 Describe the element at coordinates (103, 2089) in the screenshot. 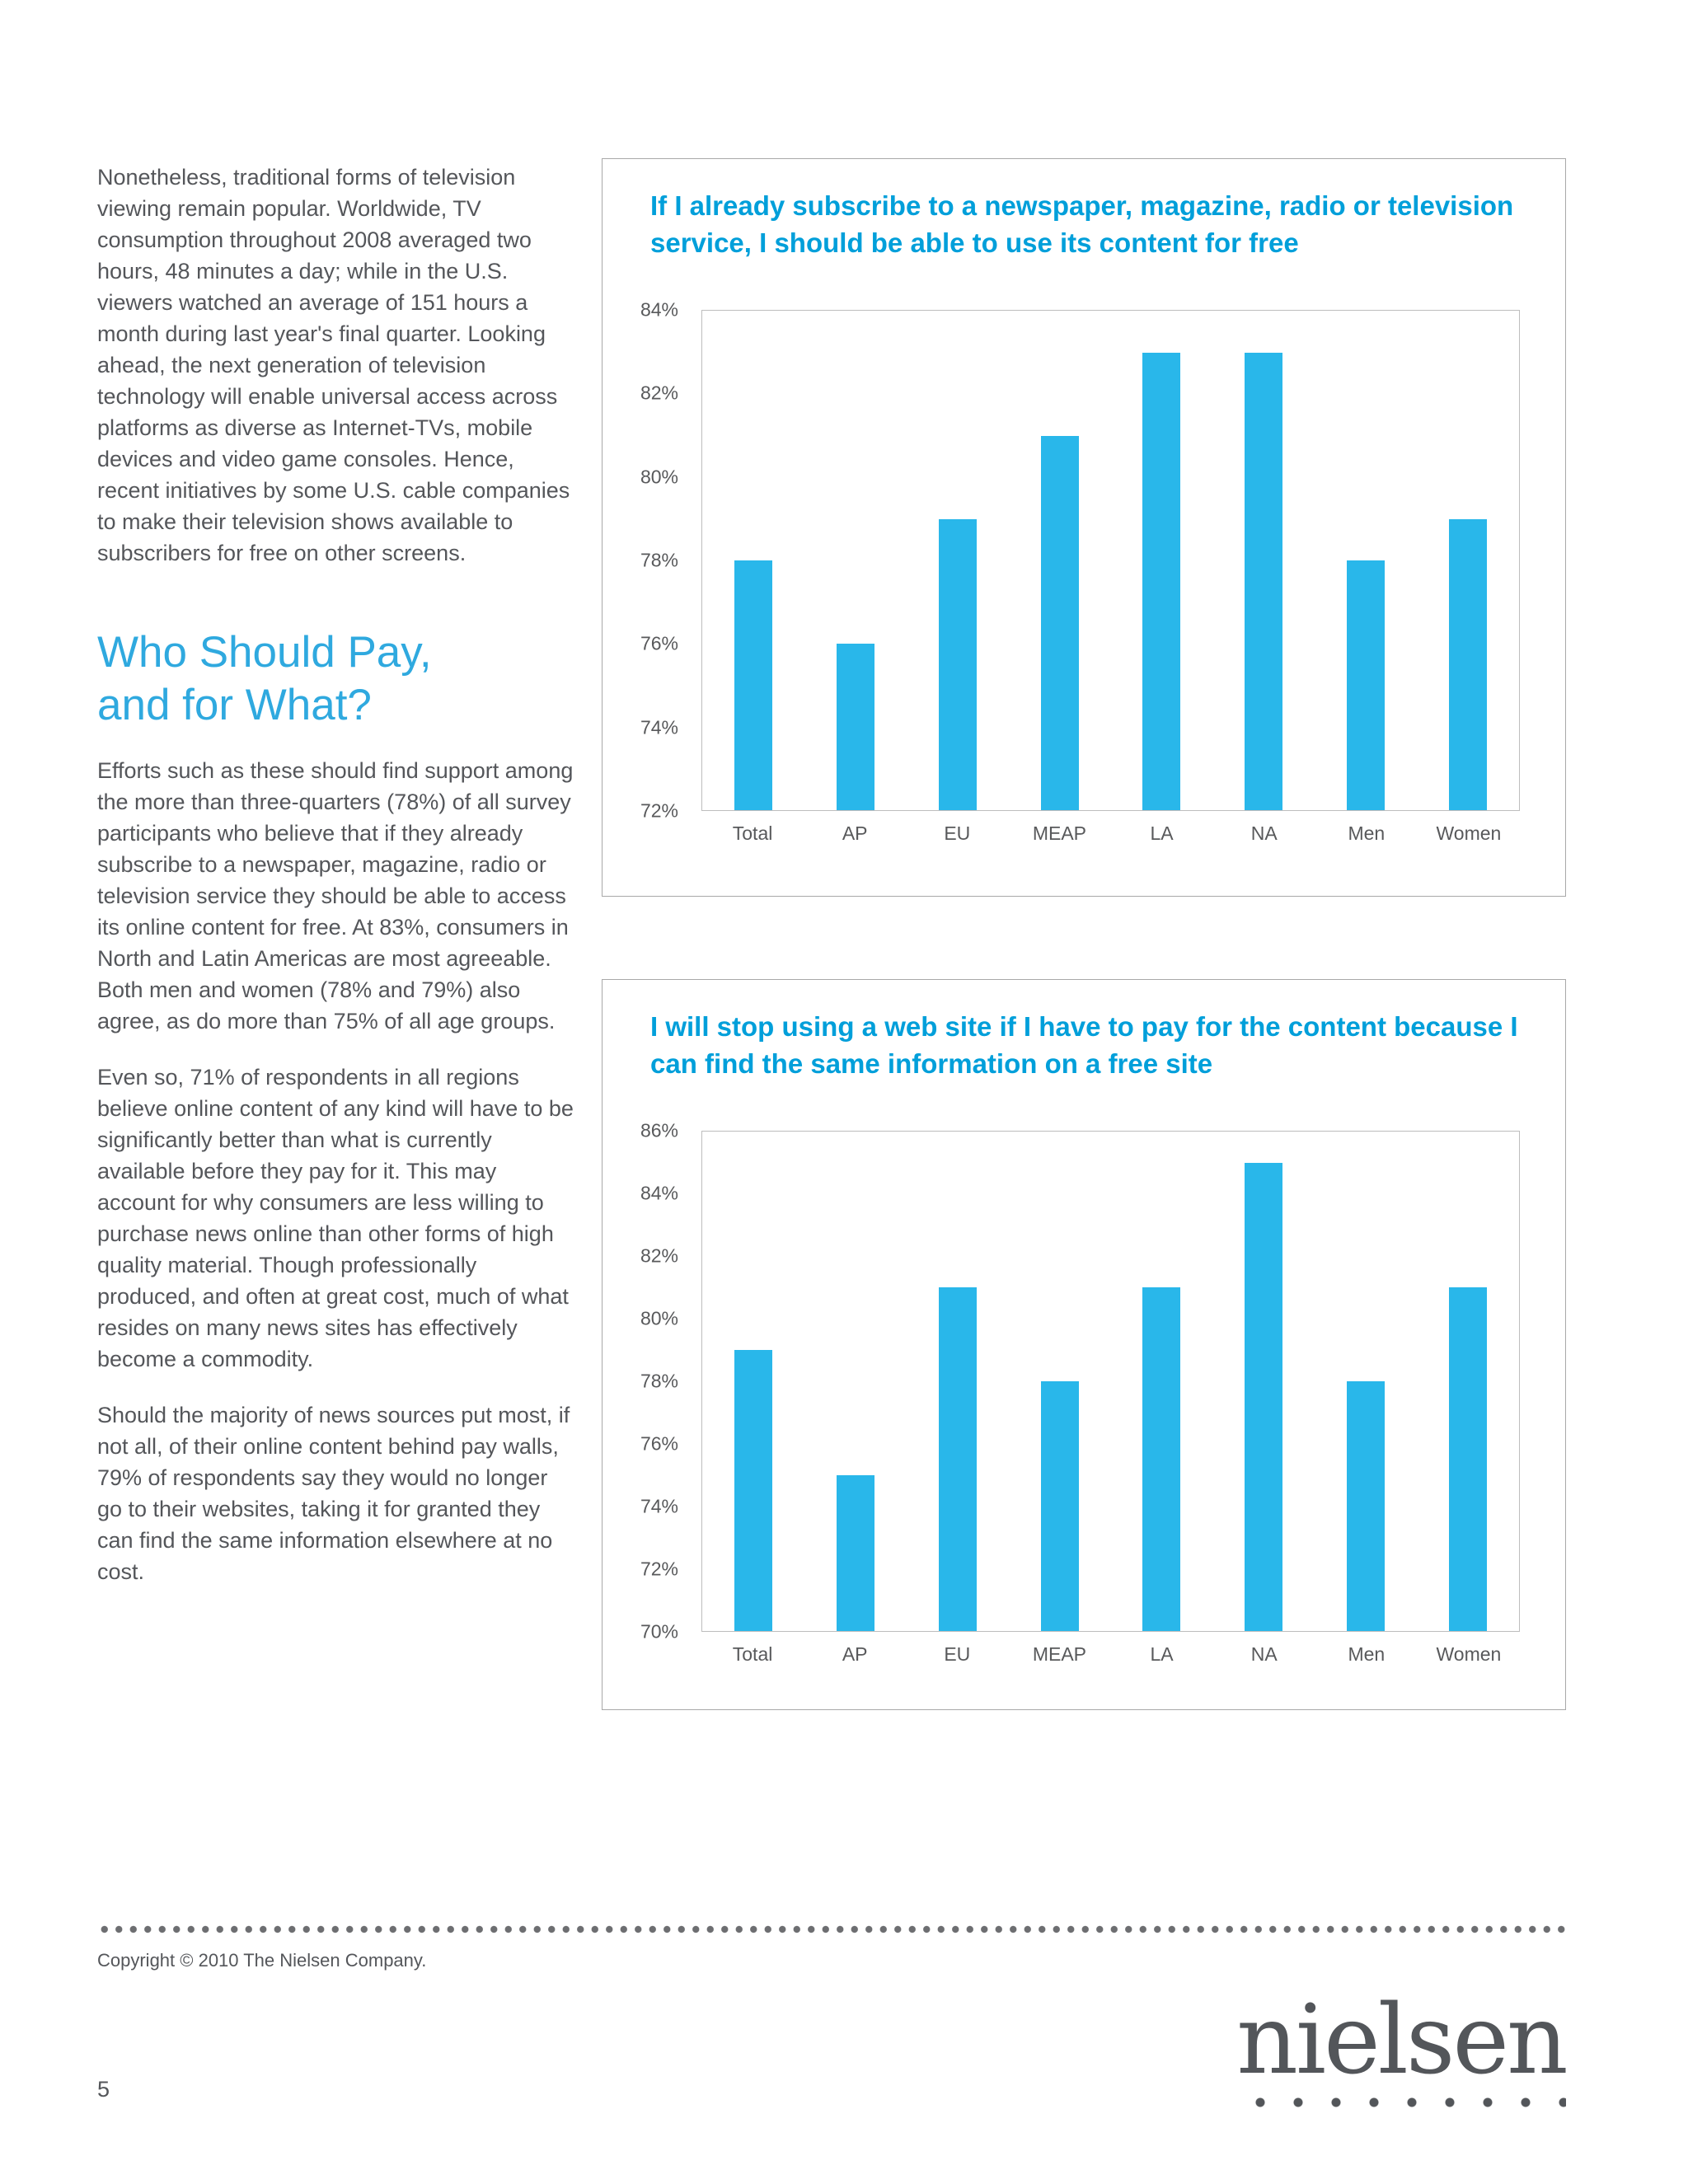

I see `page-number: 5` at that location.